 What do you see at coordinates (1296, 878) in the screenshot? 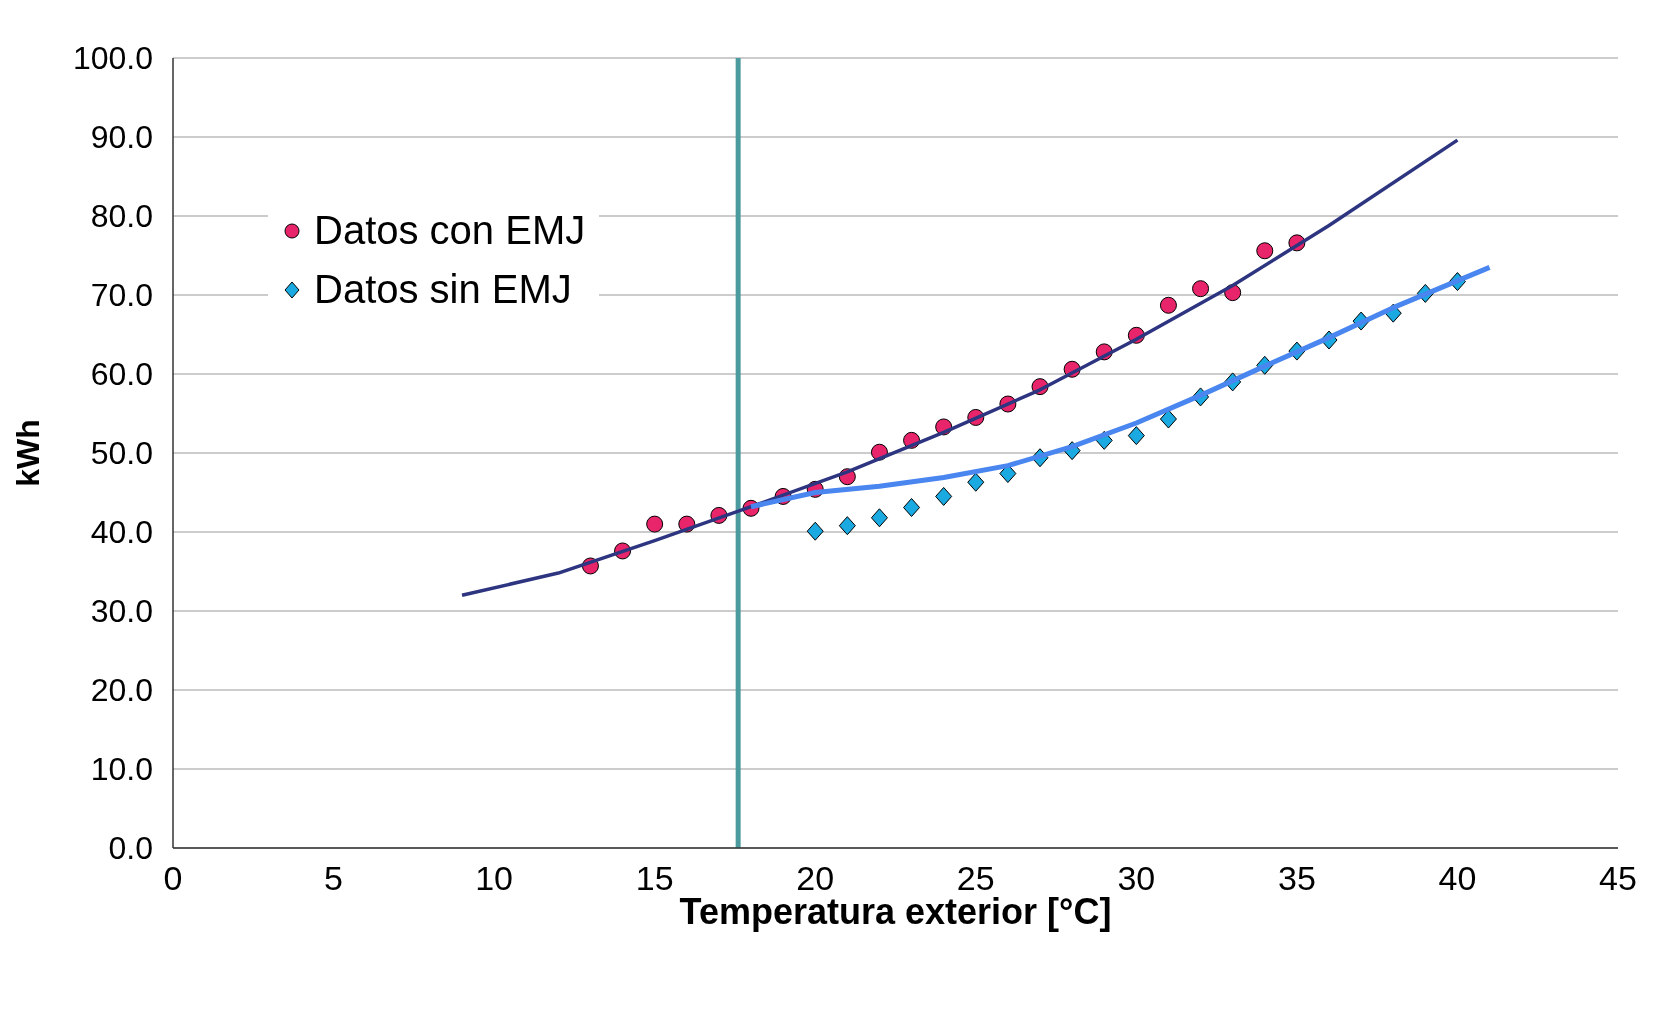
I see `x-tick-label: 35` at bounding box center [1296, 878].